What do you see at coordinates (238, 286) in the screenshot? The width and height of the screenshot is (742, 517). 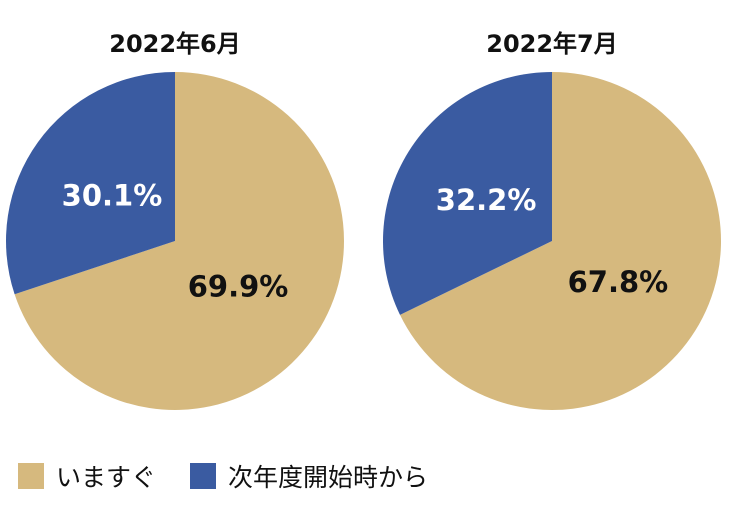 I see `slice-label-june-imasugu: 69.9%` at bounding box center [238, 286].